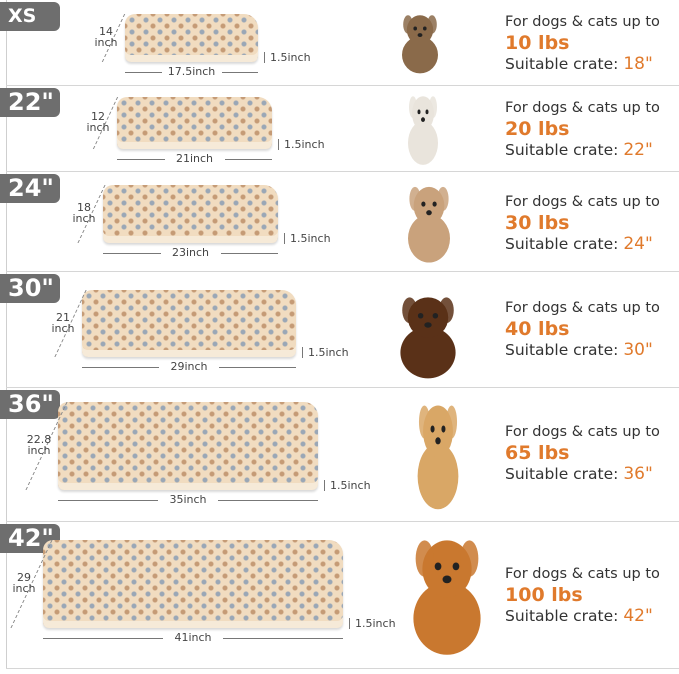 This screenshot has width=679, height=674. Describe the element at coordinates (428, 338) in the screenshot. I see `dachshund-icon` at that location.